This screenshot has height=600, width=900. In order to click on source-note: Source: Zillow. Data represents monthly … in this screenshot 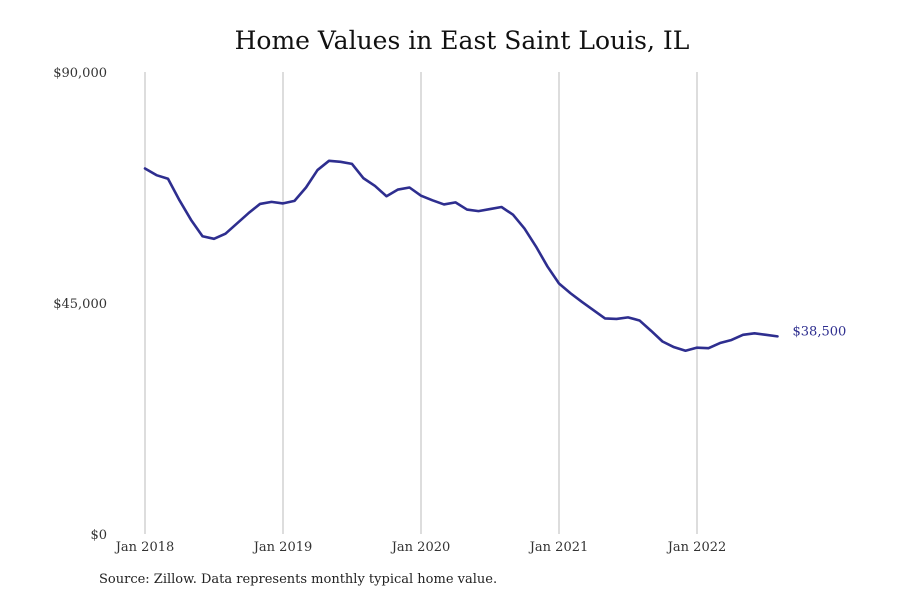, I will do `click(298, 579)`.